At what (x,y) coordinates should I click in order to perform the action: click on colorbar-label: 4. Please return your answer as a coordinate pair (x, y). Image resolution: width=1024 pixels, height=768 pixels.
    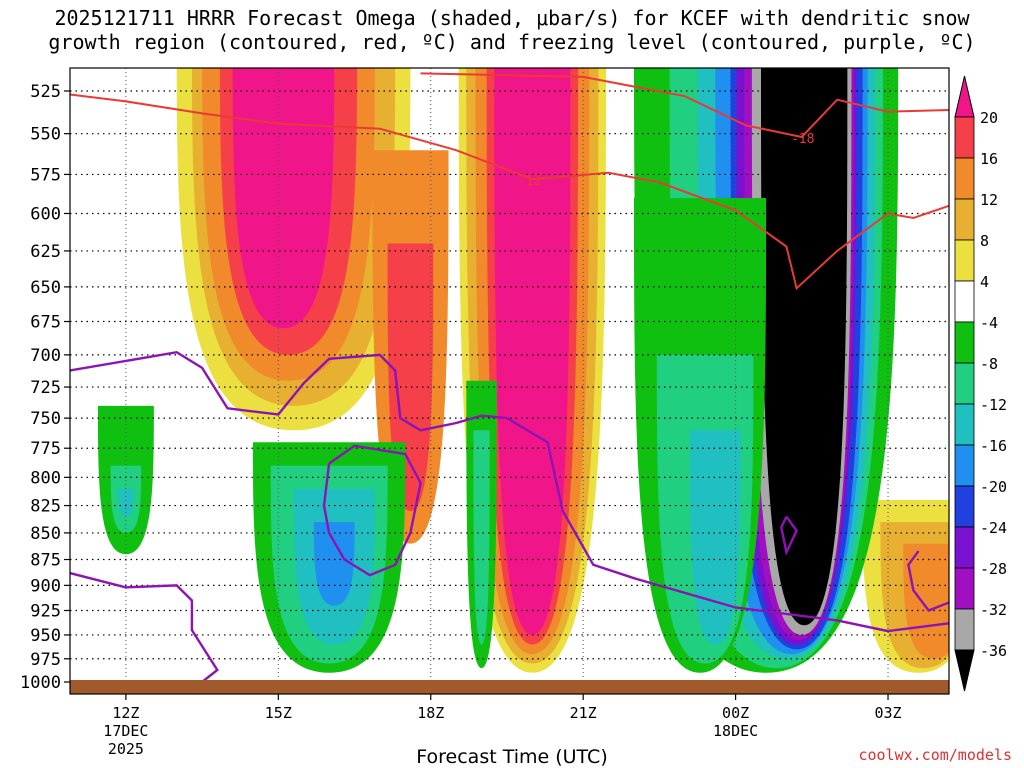
    Looking at the image, I should click on (984, 282).